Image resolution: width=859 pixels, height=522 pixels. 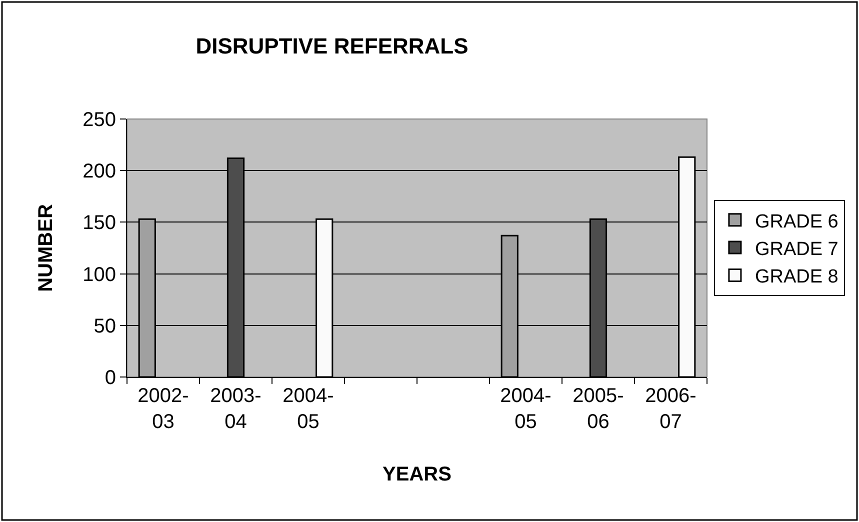 What do you see at coordinates (99, 223) in the screenshot?
I see `y-tick-label: 150` at bounding box center [99, 223].